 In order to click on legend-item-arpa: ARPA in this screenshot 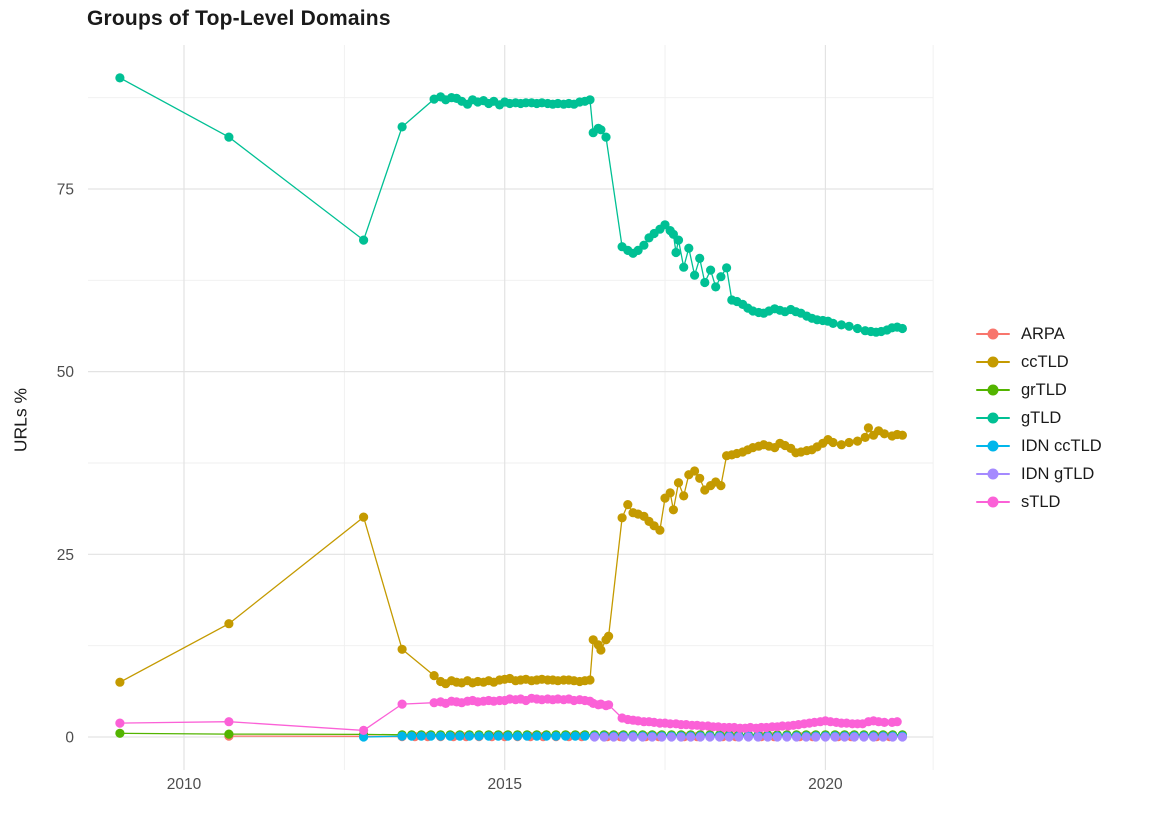, I will do `click(1039, 334)`.